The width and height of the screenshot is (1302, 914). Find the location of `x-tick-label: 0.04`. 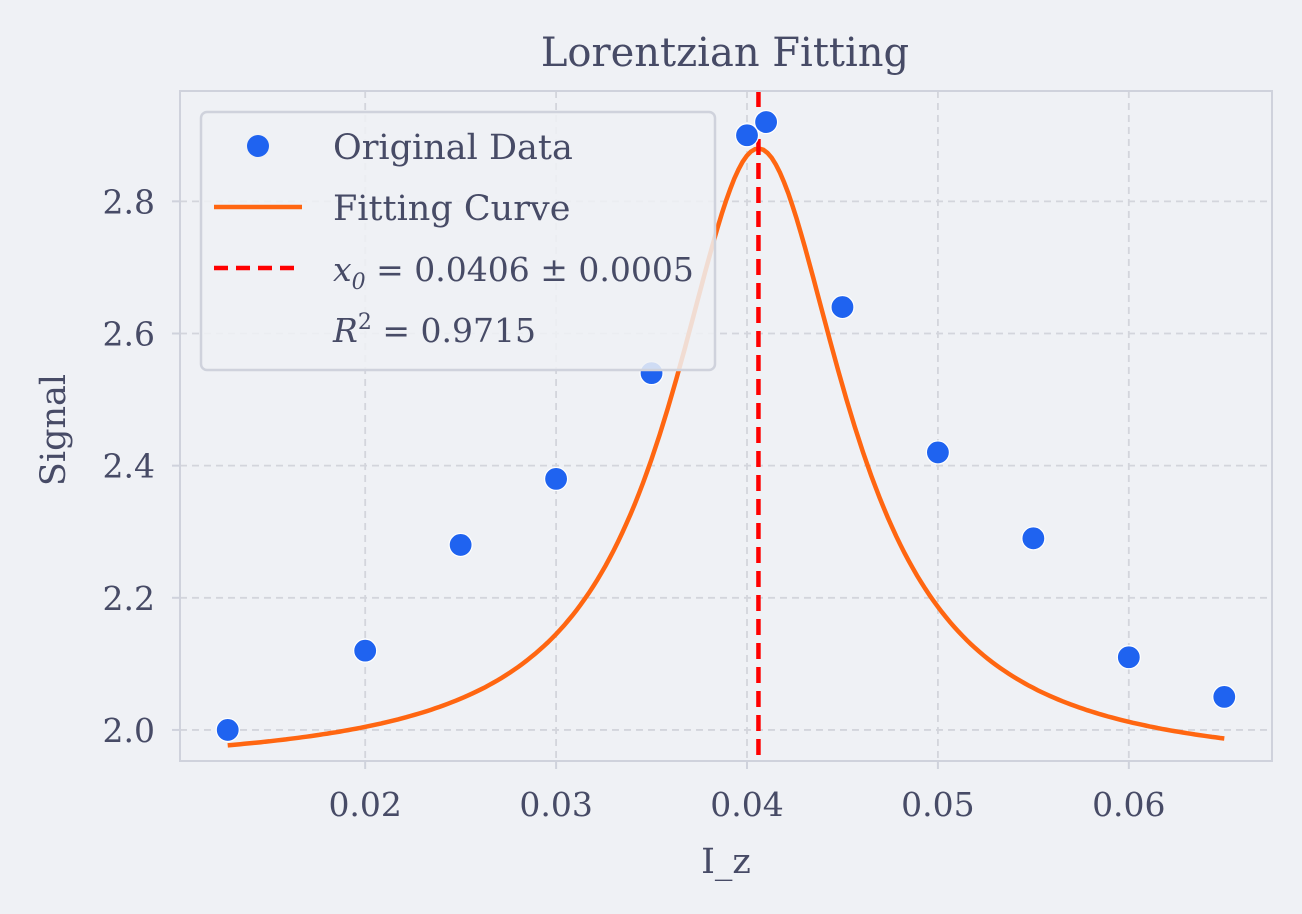

x-tick-label: 0.04 is located at coordinates (746, 804).